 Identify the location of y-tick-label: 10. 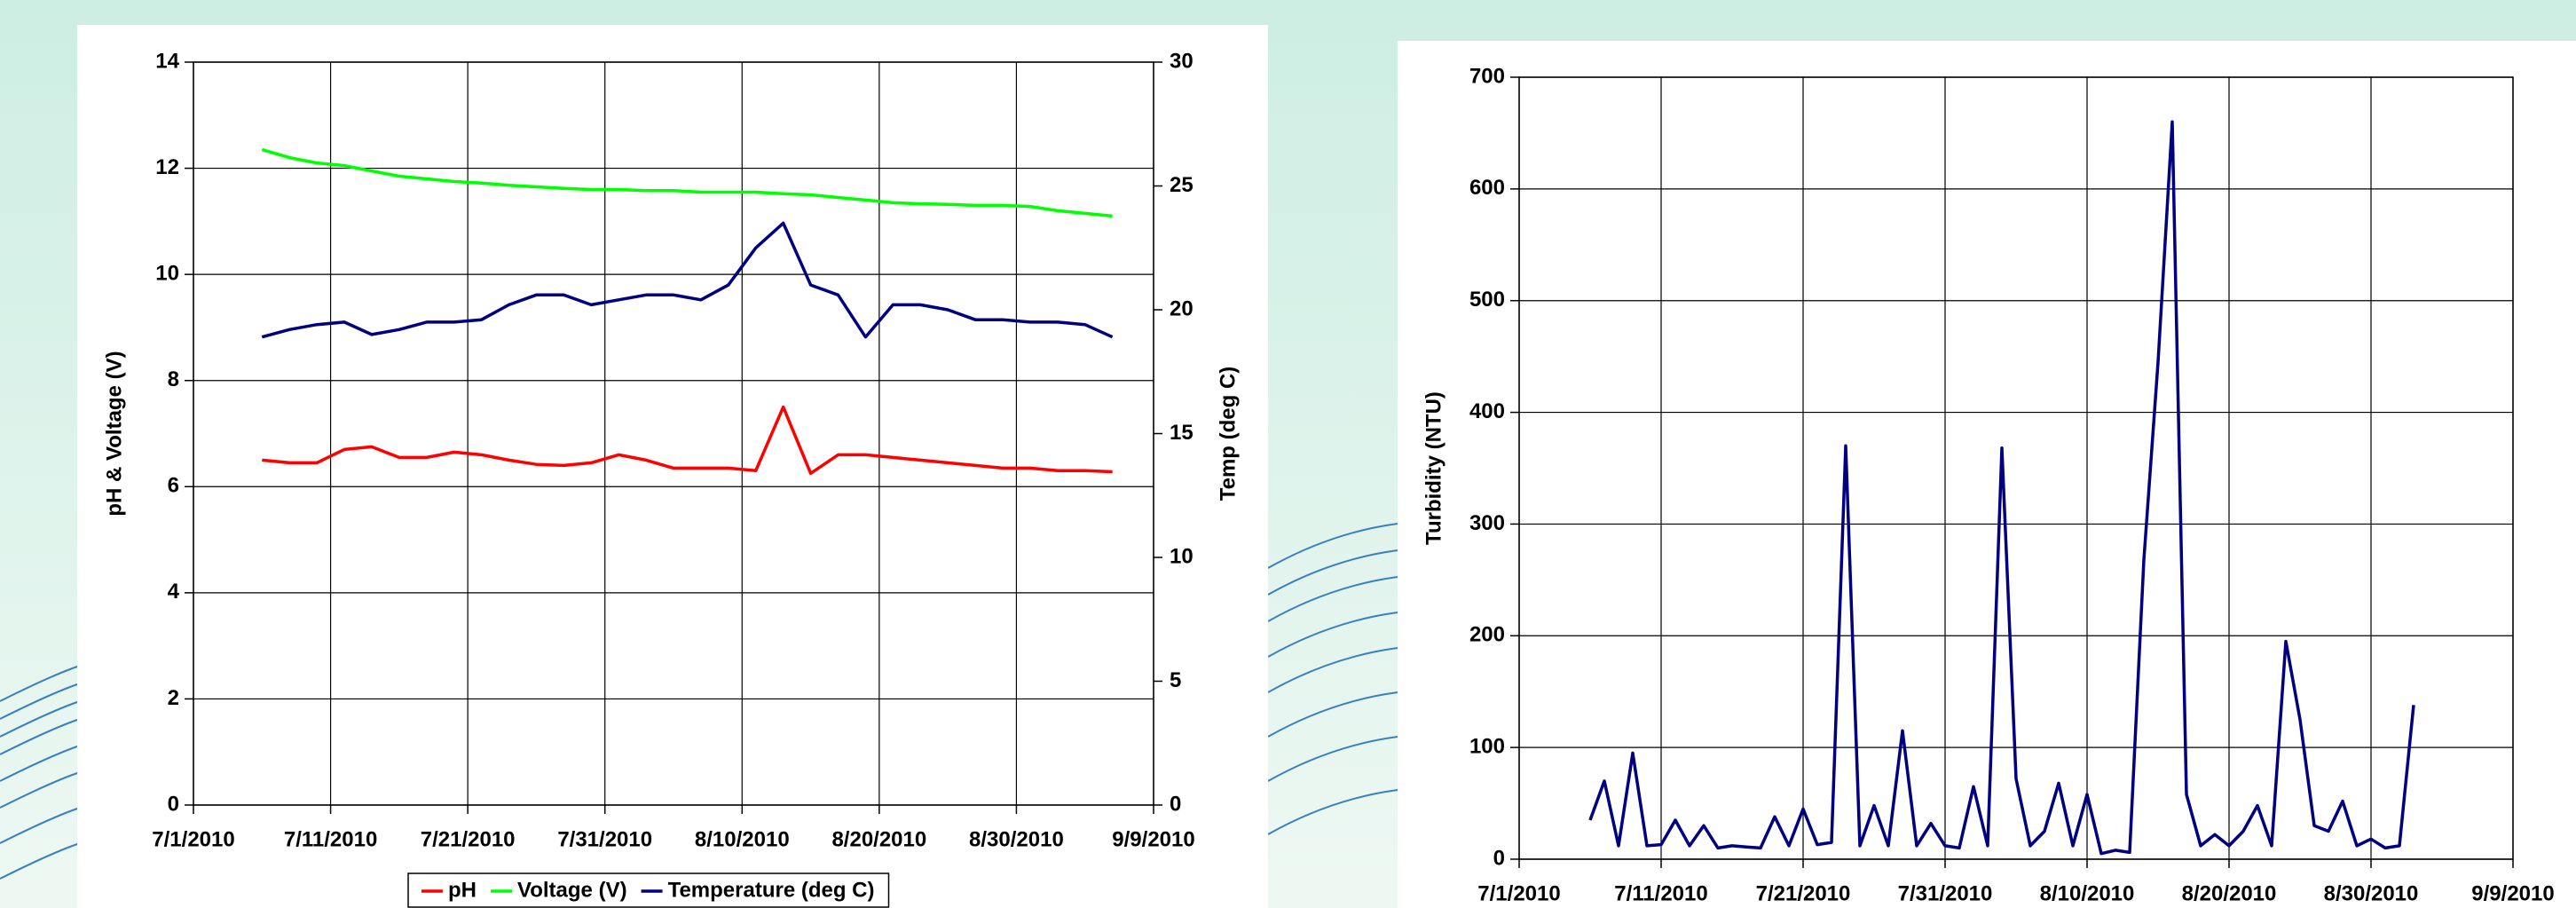
(167, 273).